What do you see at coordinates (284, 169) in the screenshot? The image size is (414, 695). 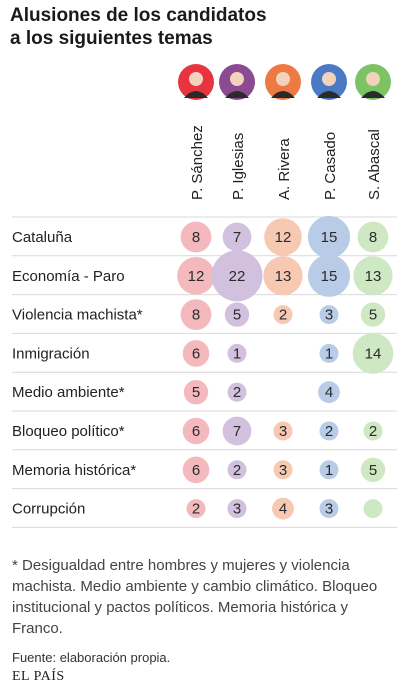 I see `column-header-a-rivera: A. Rivera` at bounding box center [284, 169].